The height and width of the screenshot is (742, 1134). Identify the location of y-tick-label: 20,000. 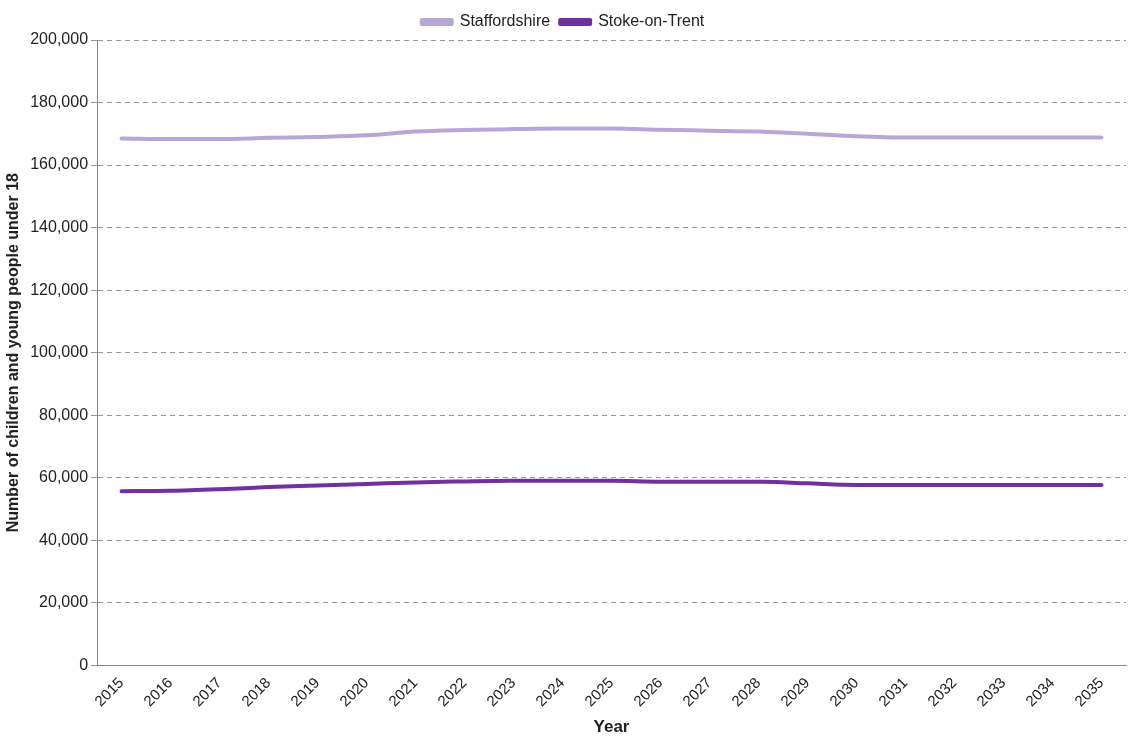
(64, 602).